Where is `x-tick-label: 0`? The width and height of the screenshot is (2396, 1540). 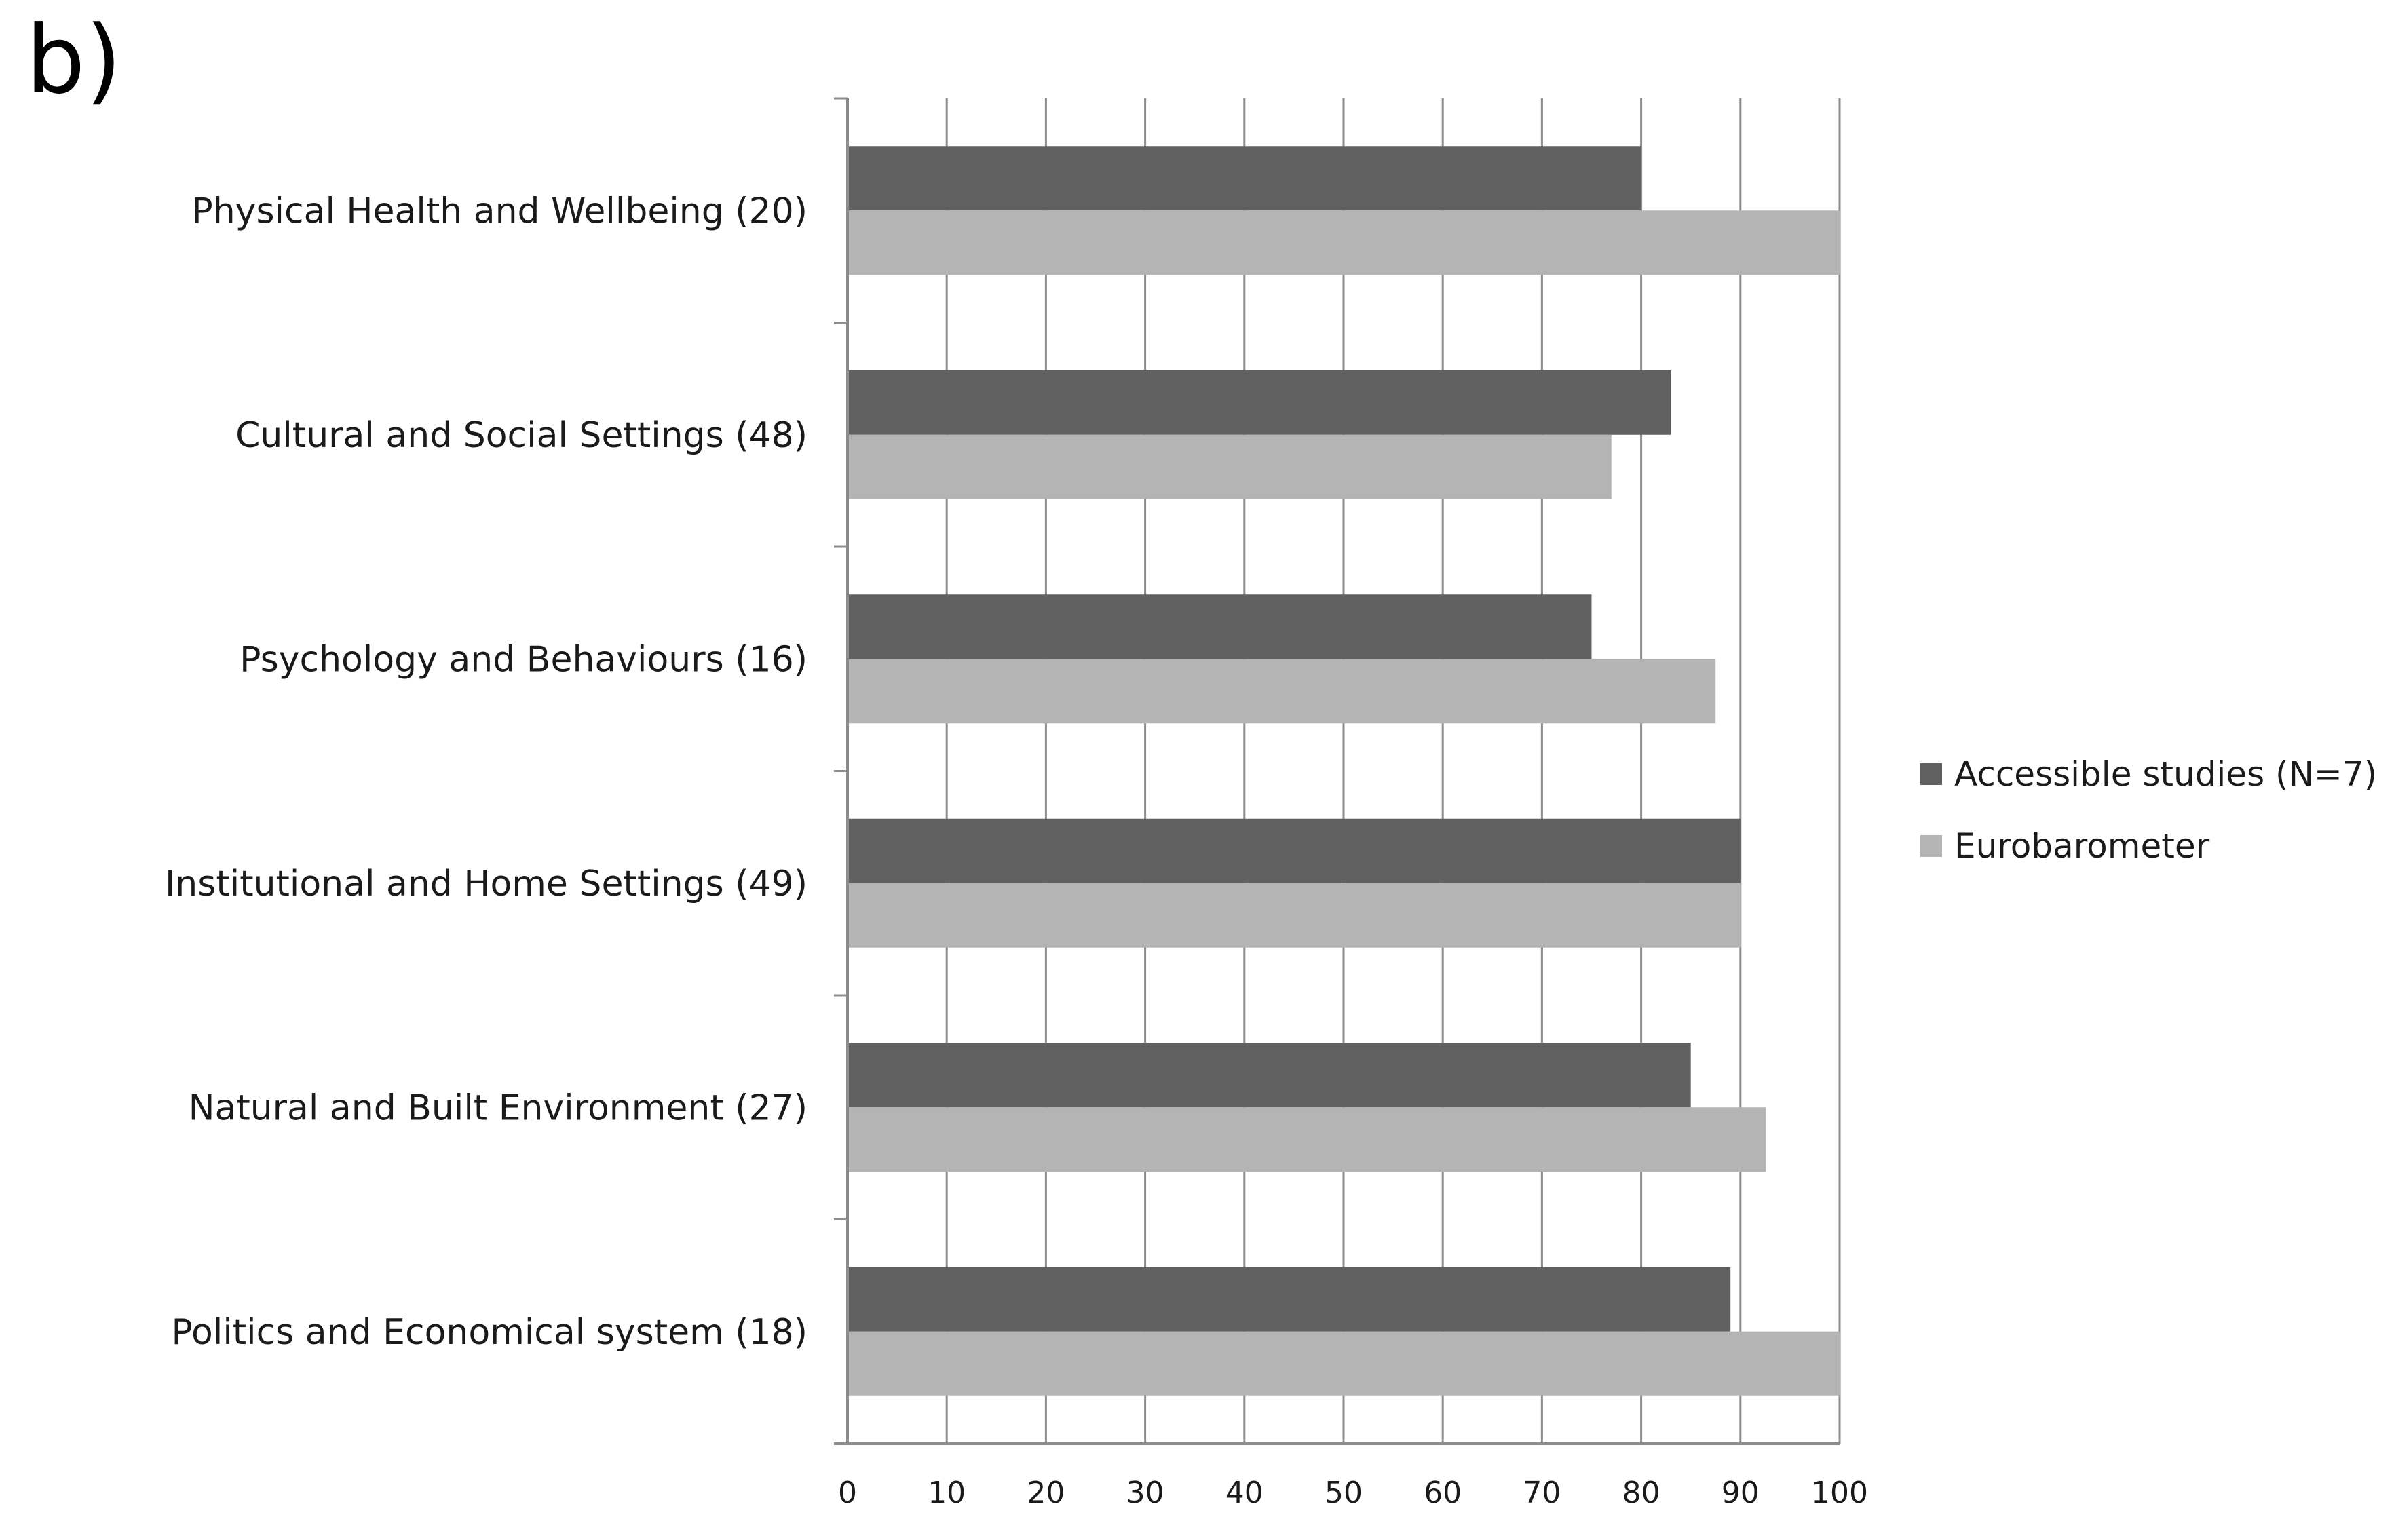
x-tick-label: 0 is located at coordinates (848, 1493).